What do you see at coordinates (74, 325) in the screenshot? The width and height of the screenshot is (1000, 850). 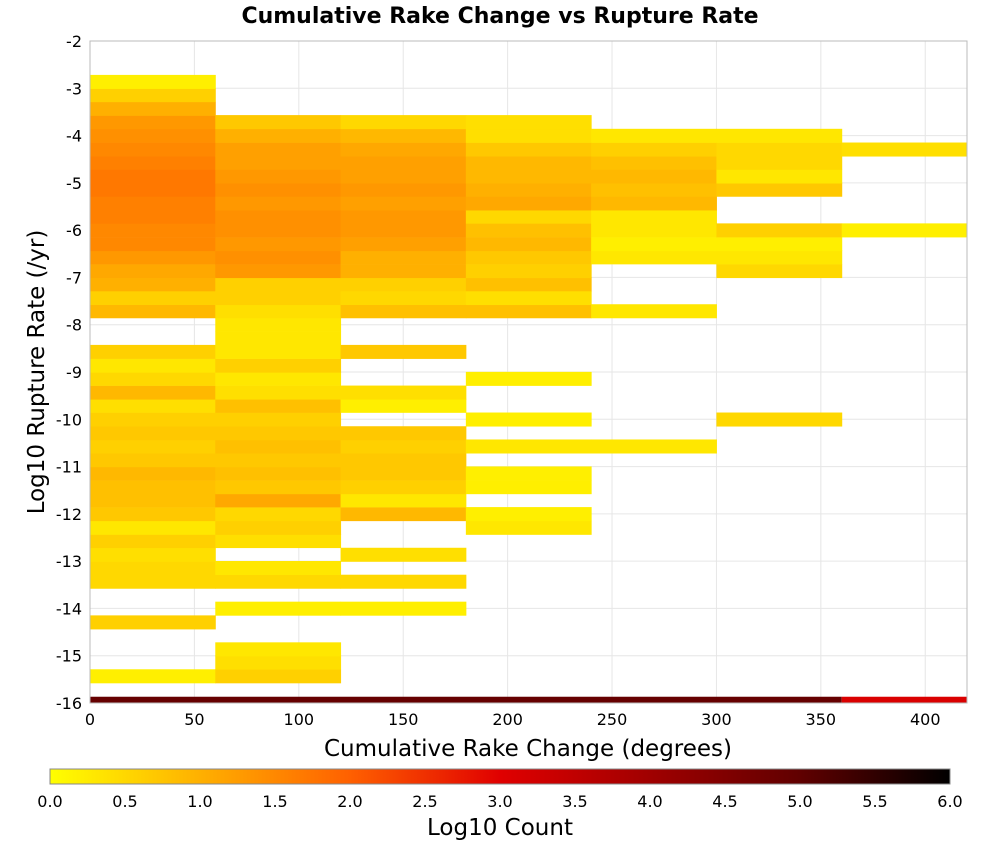 I see `y-tick-label: -8` at bounding box center [74, 325].